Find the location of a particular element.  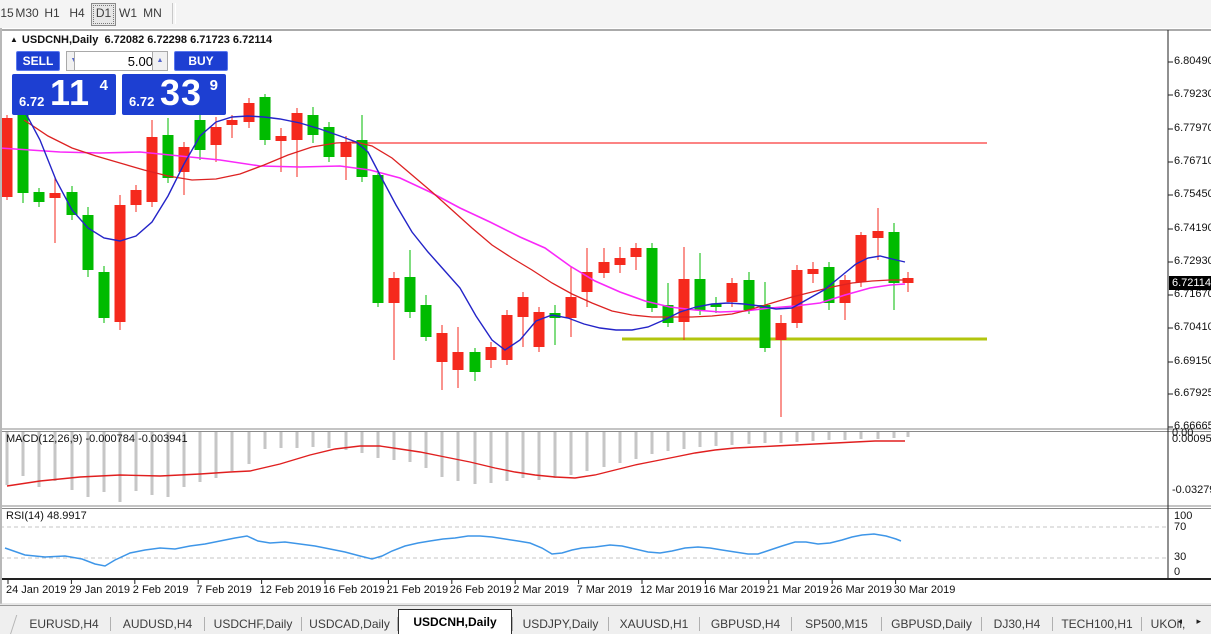

chart-tab-xauusd-h1: XAUUSD,H1 is located at coordinates (654, 624).